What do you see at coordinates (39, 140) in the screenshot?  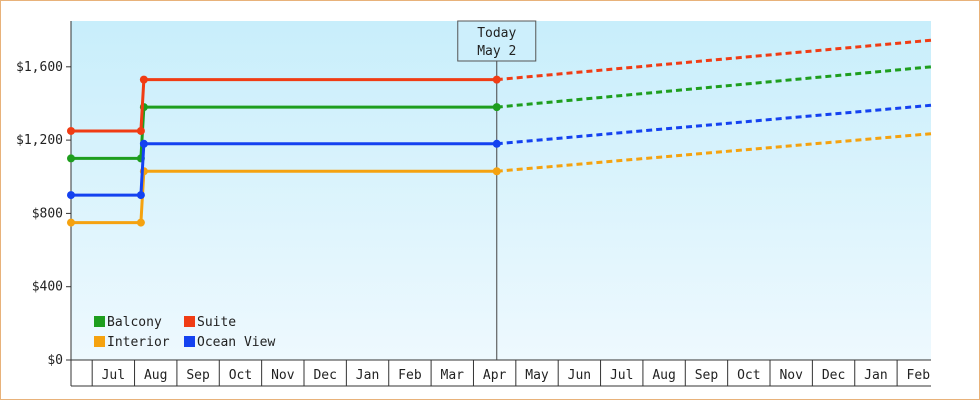 I see `y-tick-label: $1,200` at bounding box center [39, 140].